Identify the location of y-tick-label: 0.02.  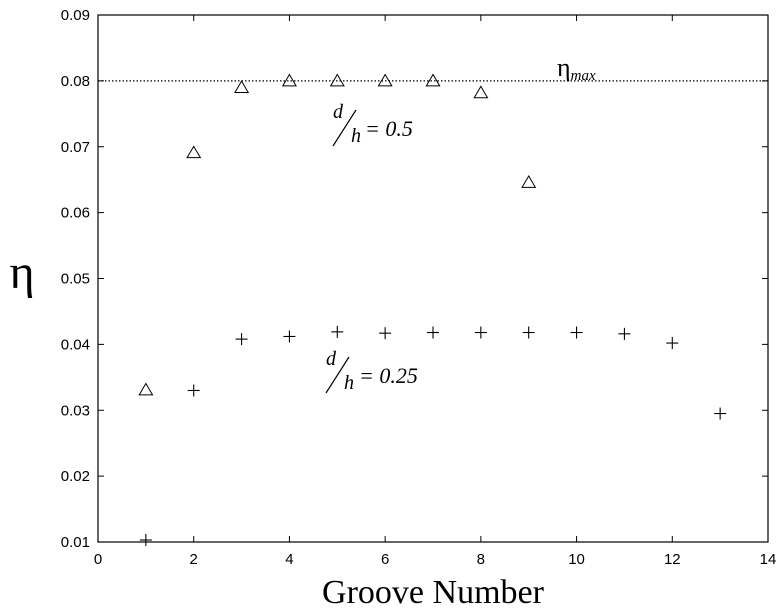
(75, 476).